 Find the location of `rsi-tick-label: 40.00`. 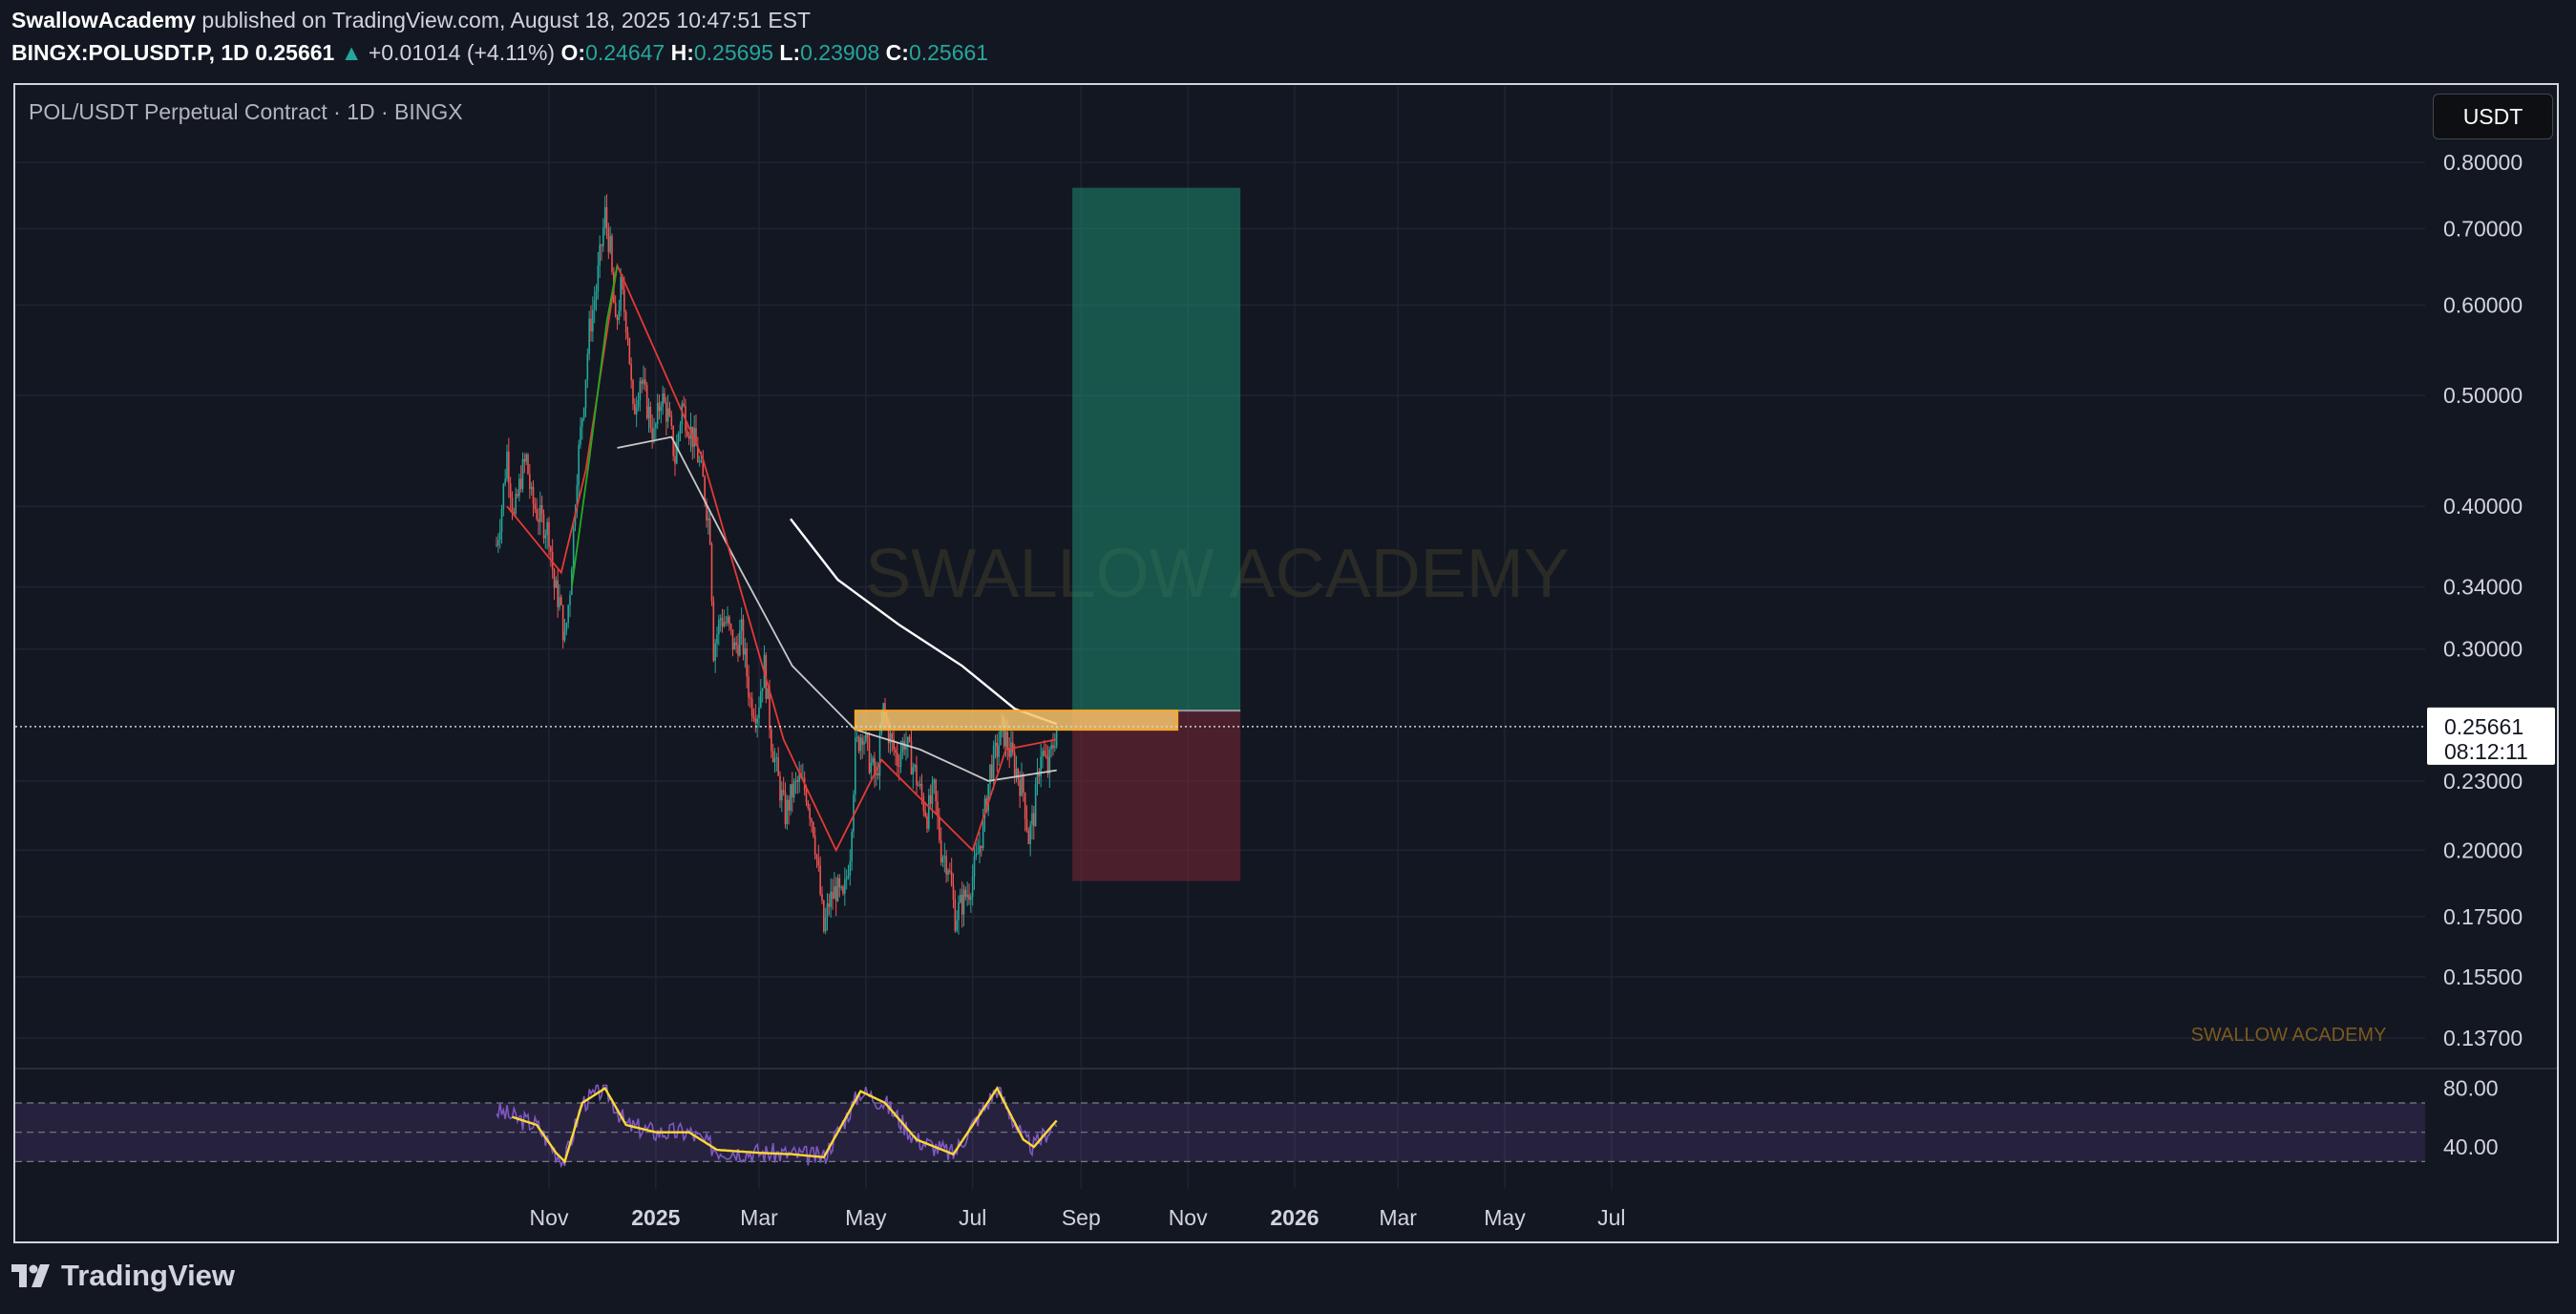

rsi-tick-label: 40.00 is located at coordinates (2471, 1146).